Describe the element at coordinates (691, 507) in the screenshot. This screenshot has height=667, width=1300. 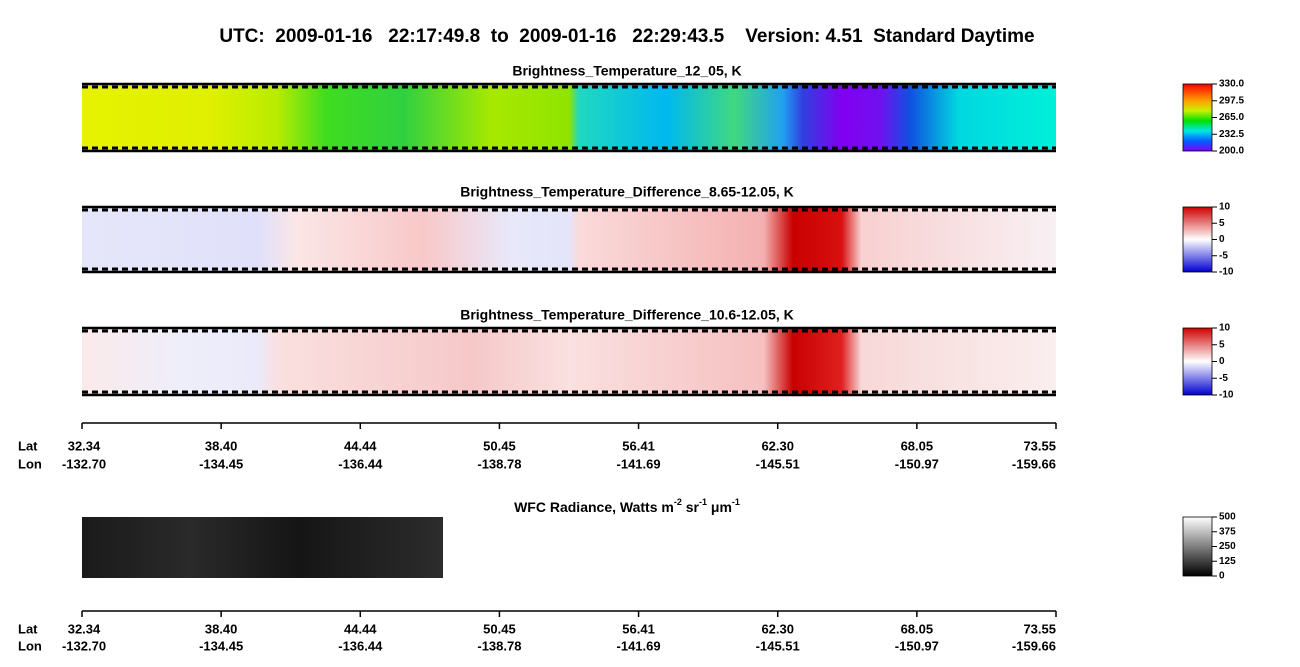
I see `title-part: sr` at that location.